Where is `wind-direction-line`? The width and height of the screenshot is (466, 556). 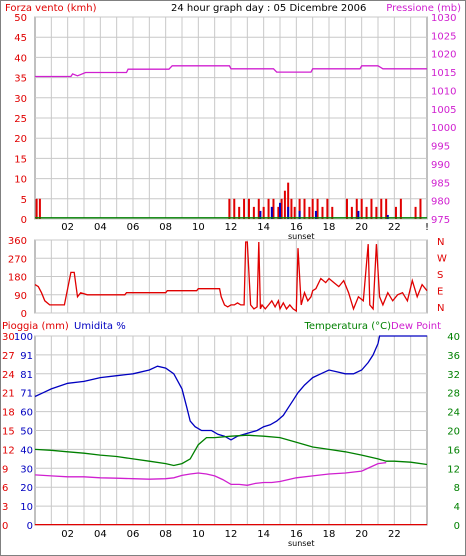
wind-direction-line is located at coordinates (231, 277).